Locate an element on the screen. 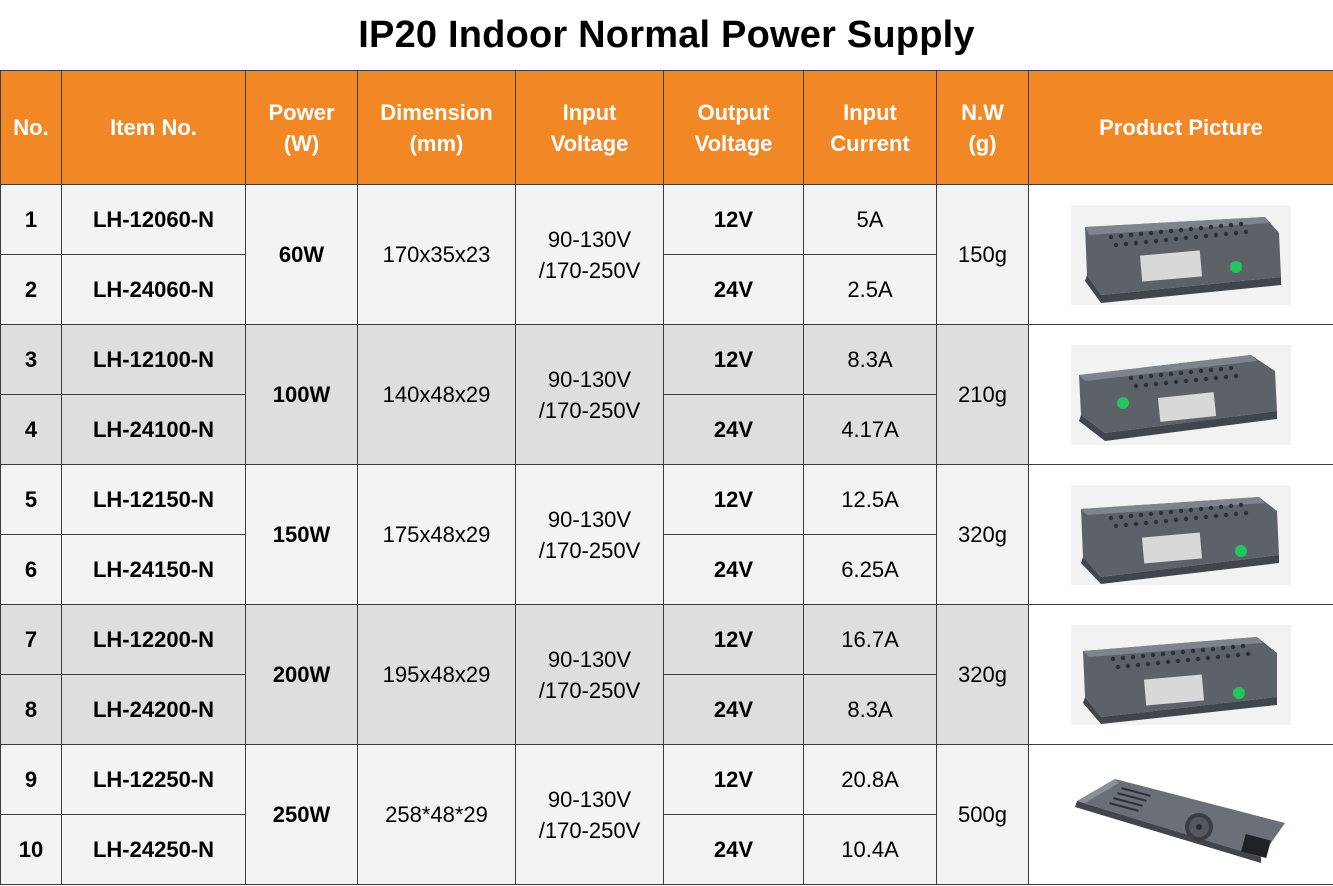  header-output-voltage-line1: Output is located at coordinates (733, 112).